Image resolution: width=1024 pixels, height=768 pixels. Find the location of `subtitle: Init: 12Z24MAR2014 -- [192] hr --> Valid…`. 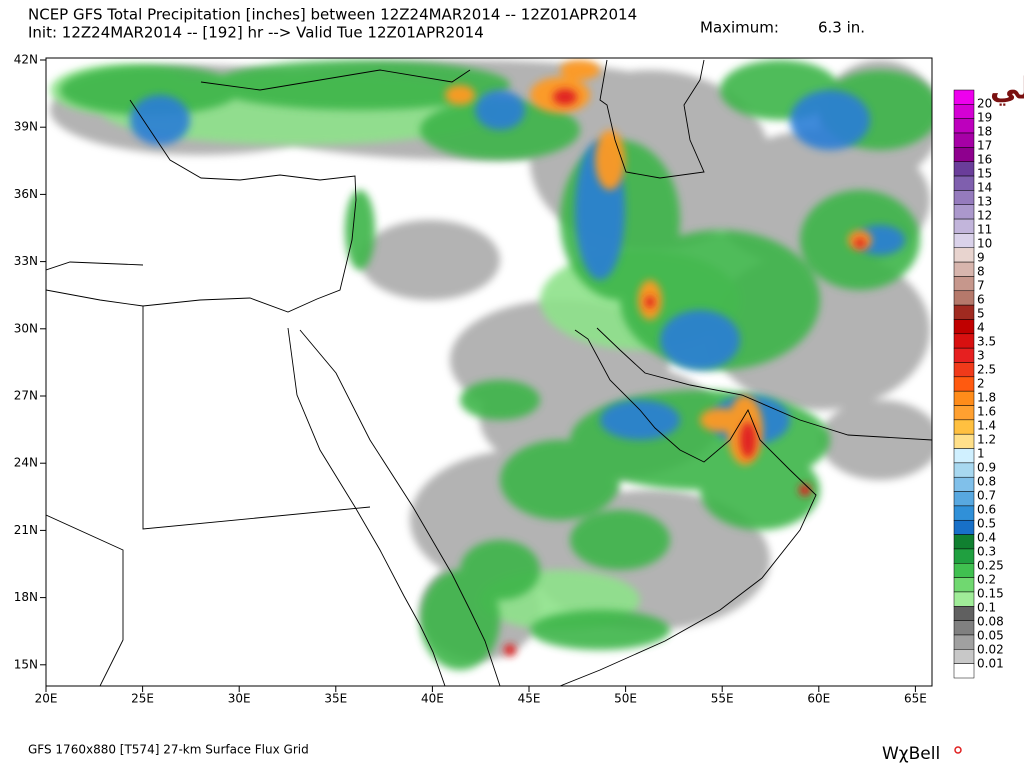

subtitle: Init: 12Z24MAR2014 -- [192] hr --> Valid… is located at coordinates (256, 33).